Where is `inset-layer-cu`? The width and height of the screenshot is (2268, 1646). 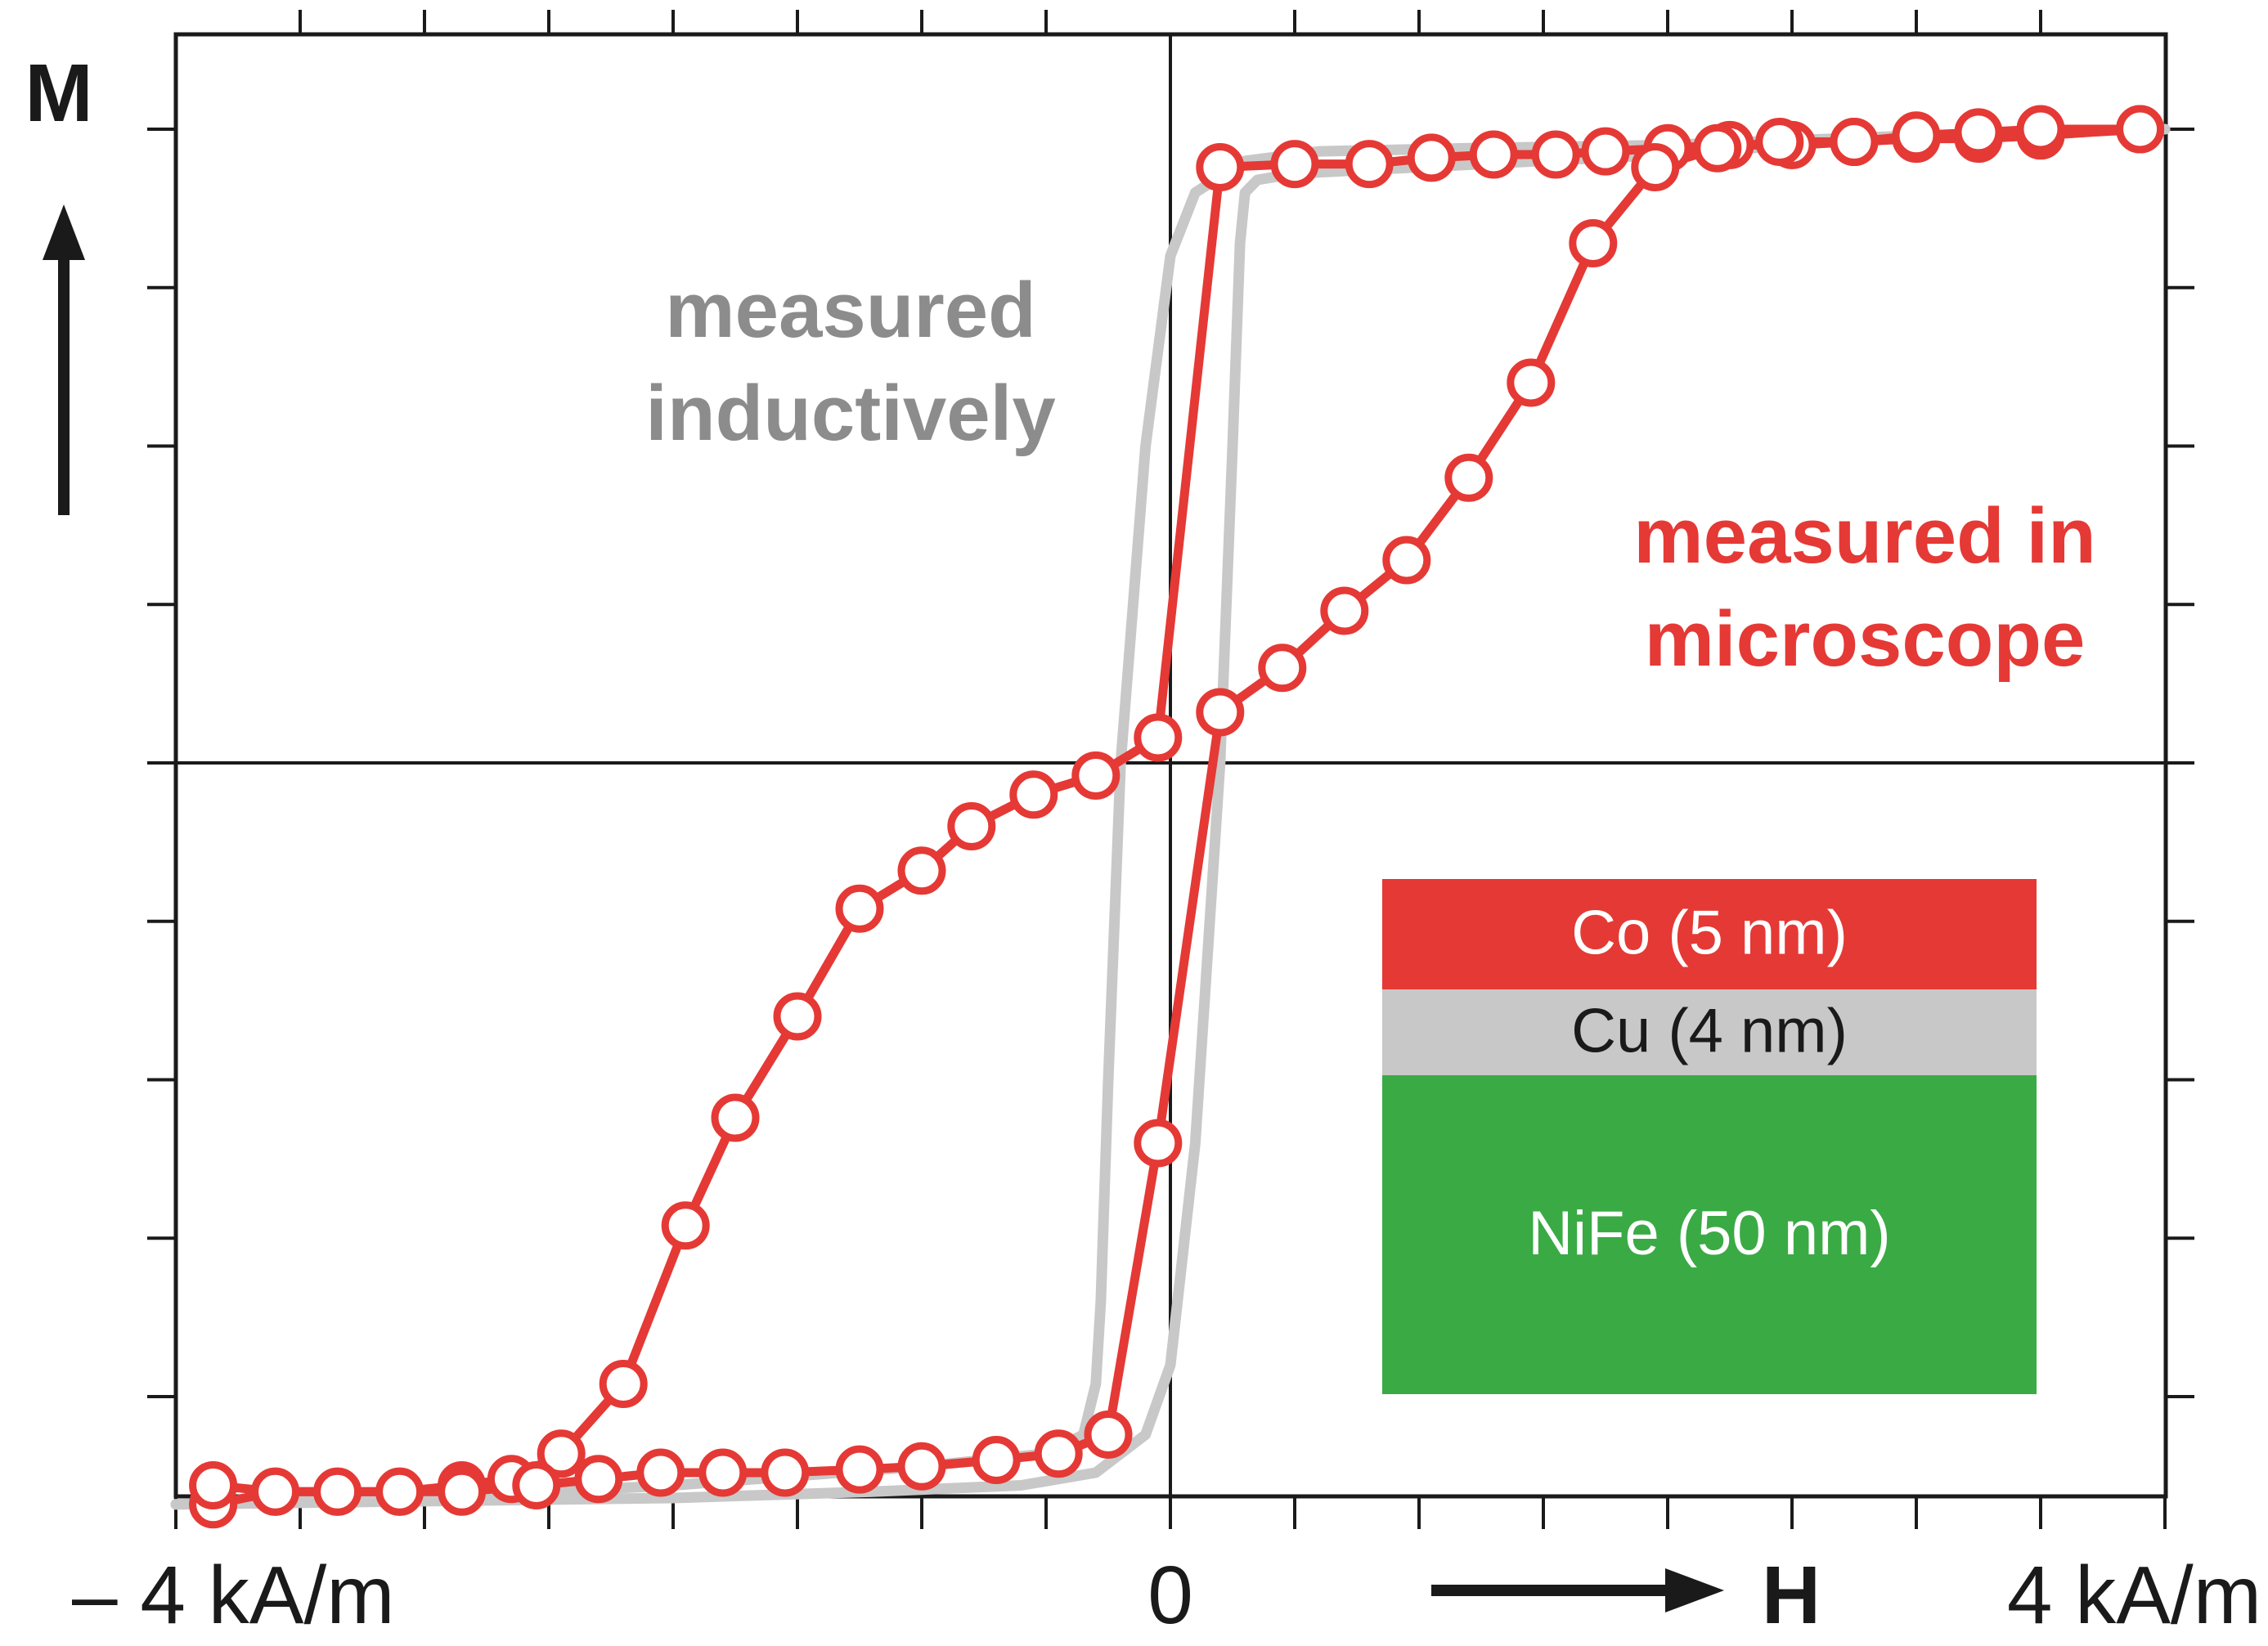 inset-layer-cu is located at coordinates (1709, 1032).